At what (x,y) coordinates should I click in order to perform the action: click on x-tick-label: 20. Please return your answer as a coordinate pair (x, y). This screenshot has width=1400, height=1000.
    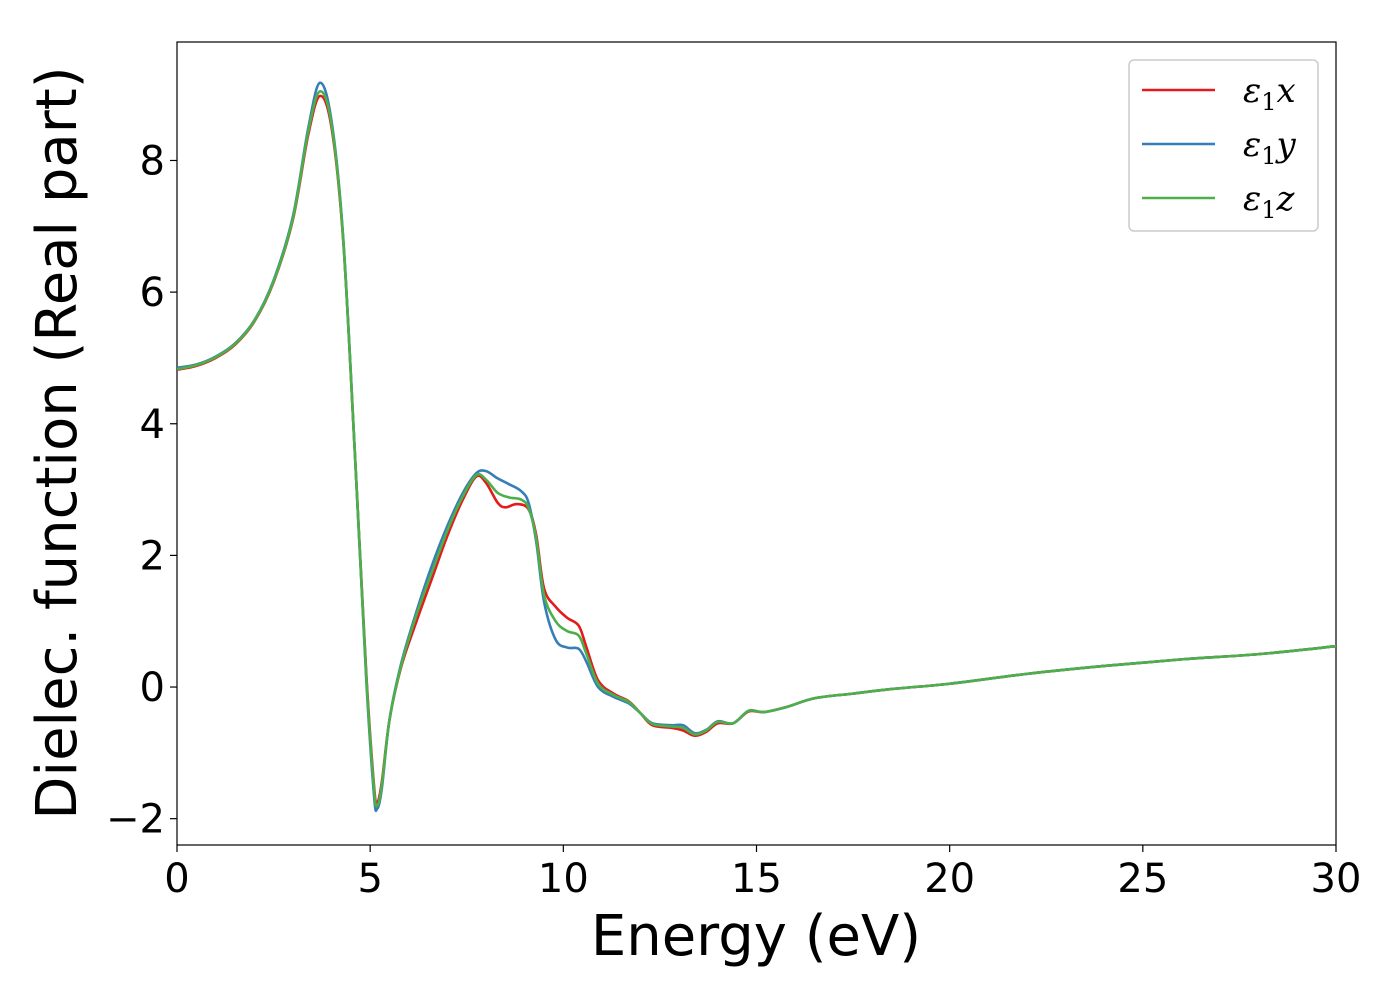
    Looking at the image, I should click on (949, 879).